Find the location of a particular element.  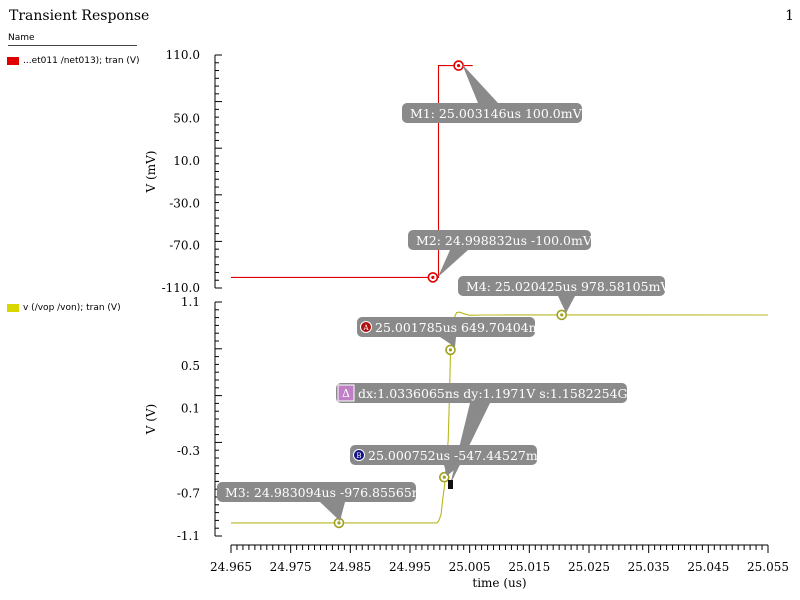

callout-label: M2: 24.998832us -100.0mV is located at coordinates (504, 240).